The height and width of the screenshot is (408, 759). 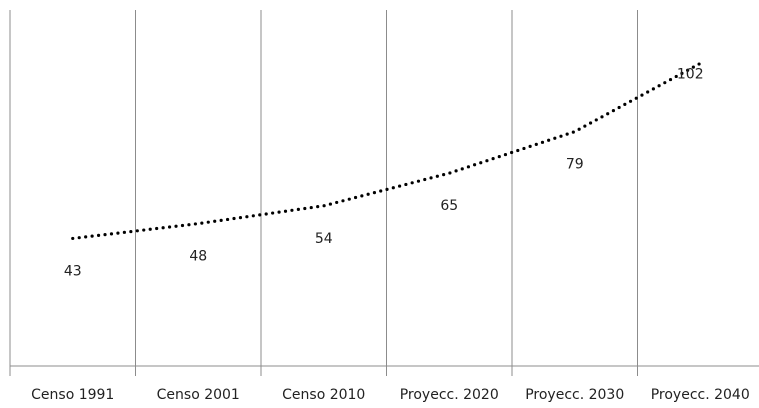 I want to click on data-label: 48, so click(x=198, y=257).